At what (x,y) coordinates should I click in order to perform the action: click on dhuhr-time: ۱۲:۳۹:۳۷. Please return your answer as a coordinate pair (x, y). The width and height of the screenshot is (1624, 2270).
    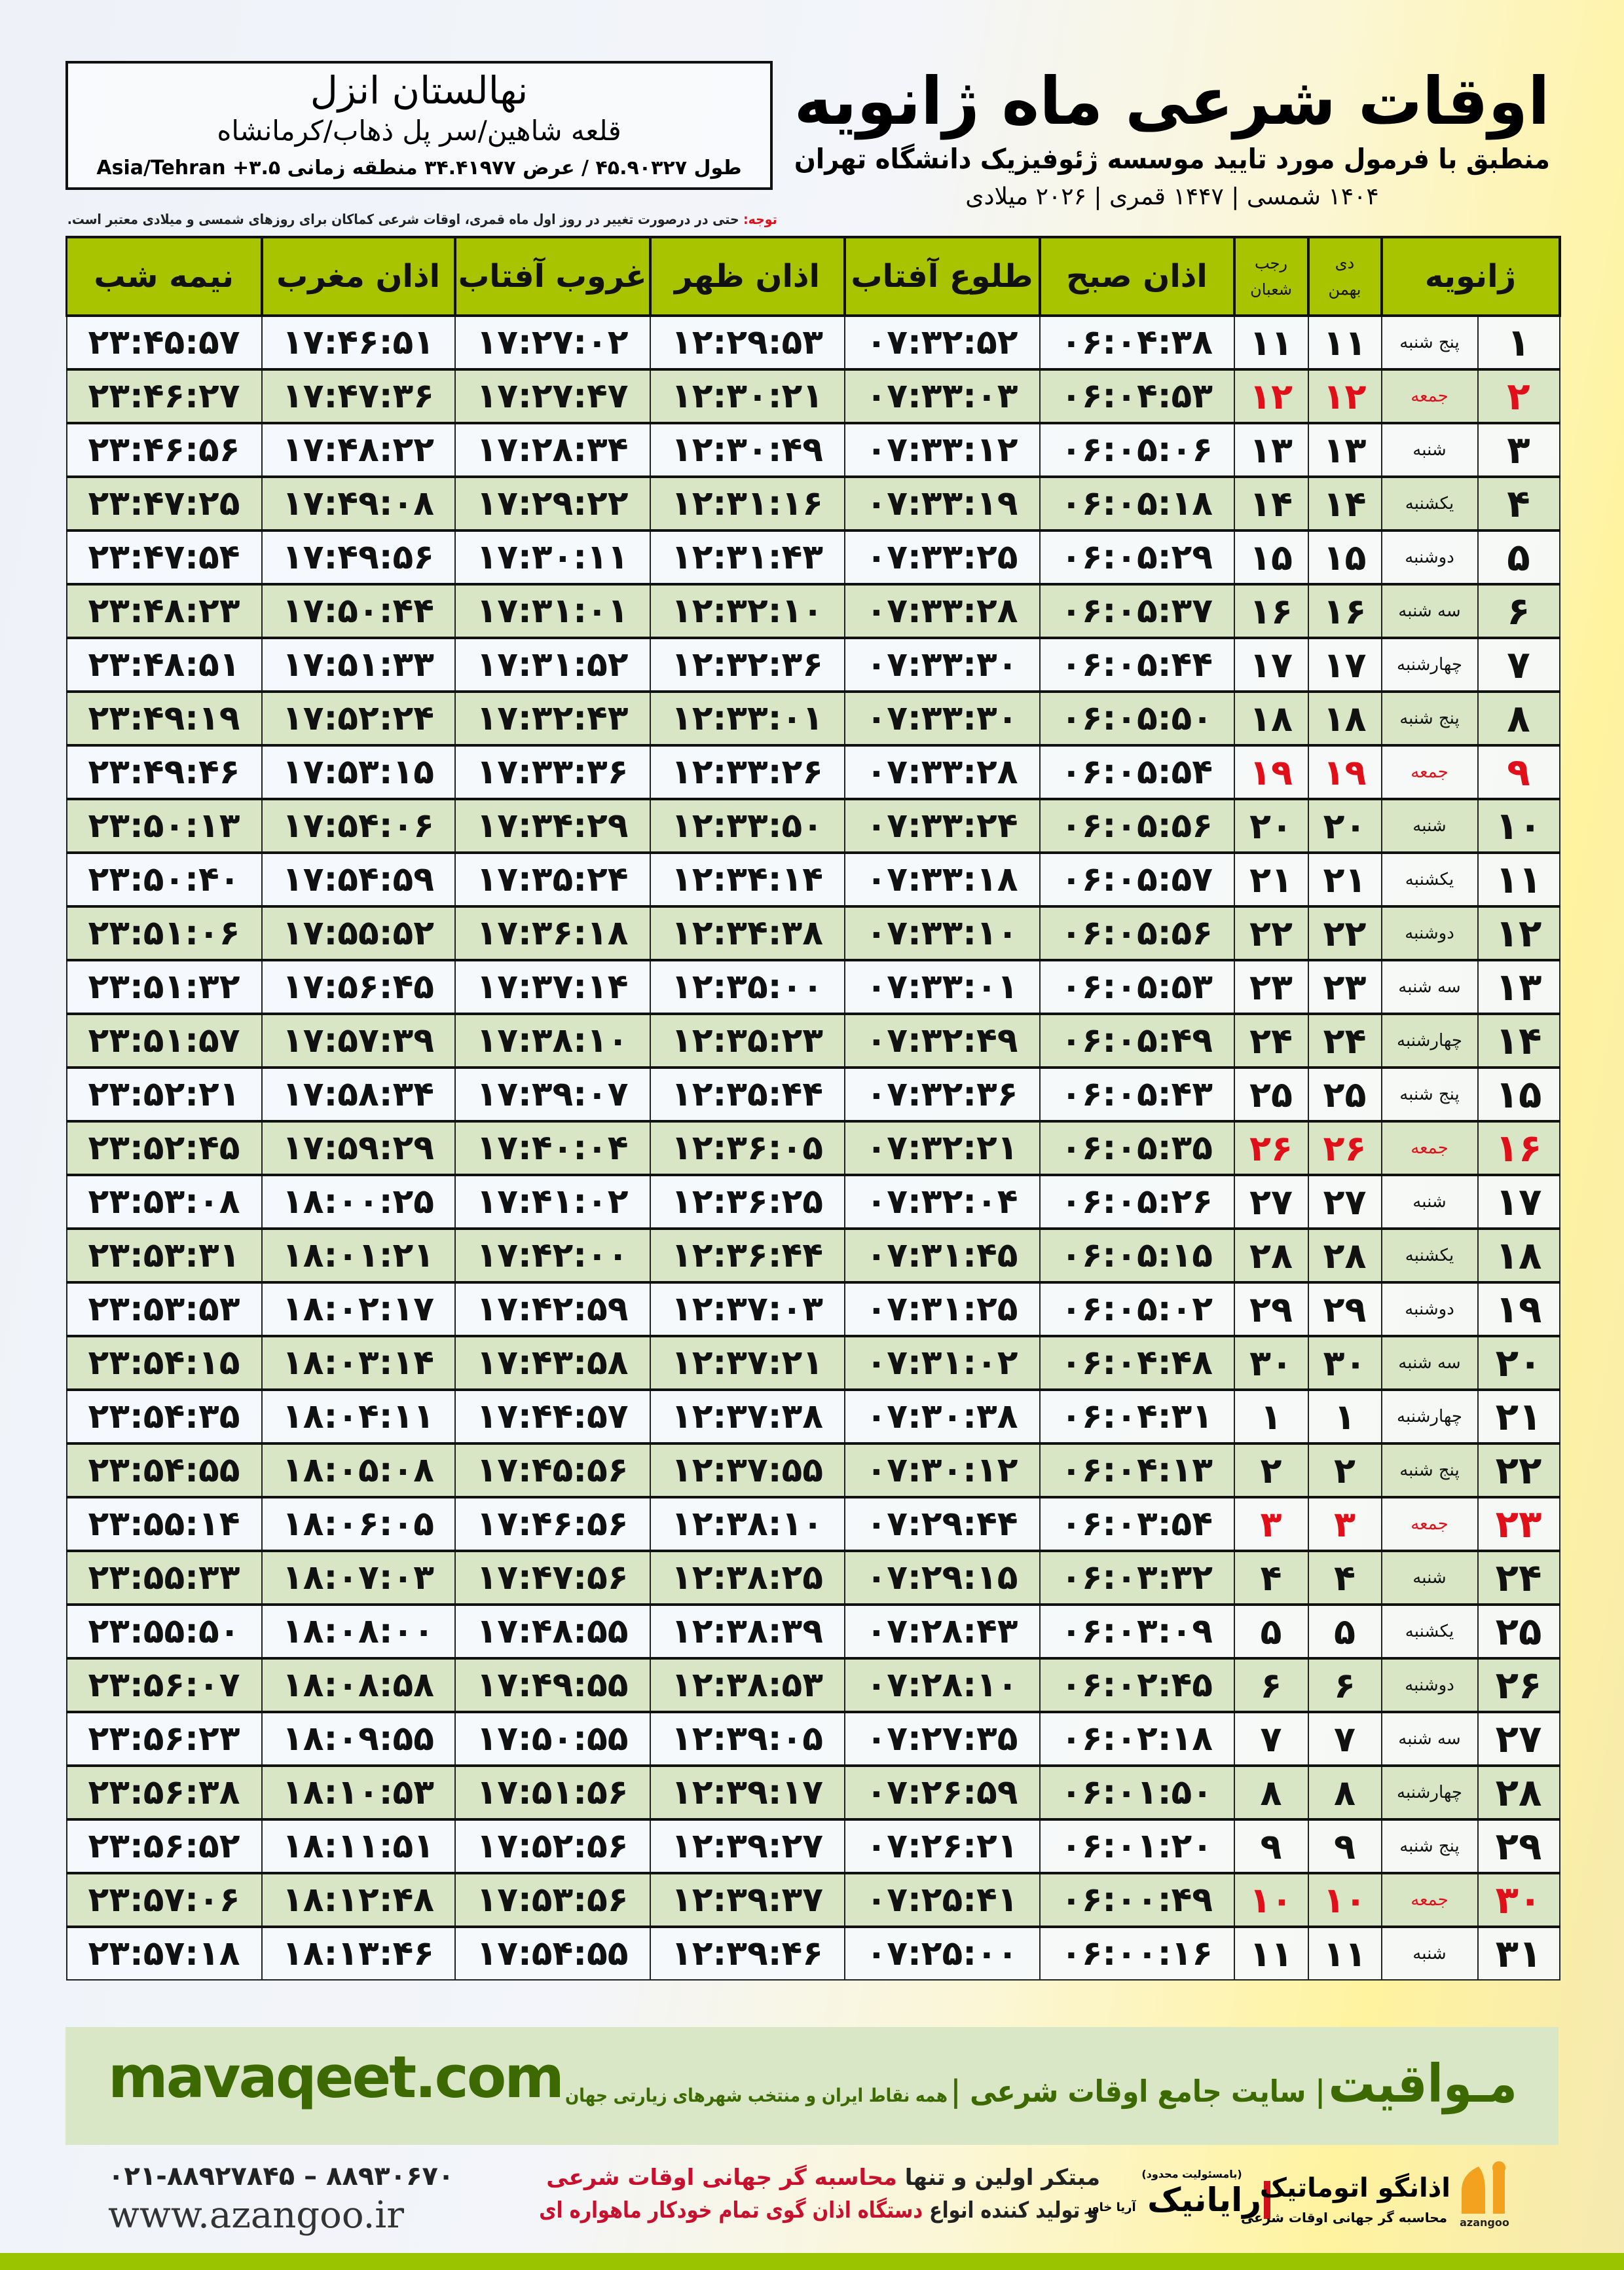
    Looking at the image, I should click on (747, 1900).